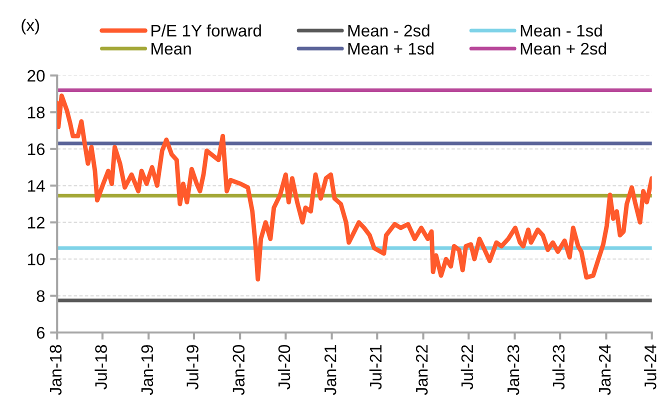 The height and width of the screenshot is (408, 672). What do you see at coordinates (100, 367) in the screenshot?
I see `x-tick-label: Jul-18` at bounding box center [100, 367].